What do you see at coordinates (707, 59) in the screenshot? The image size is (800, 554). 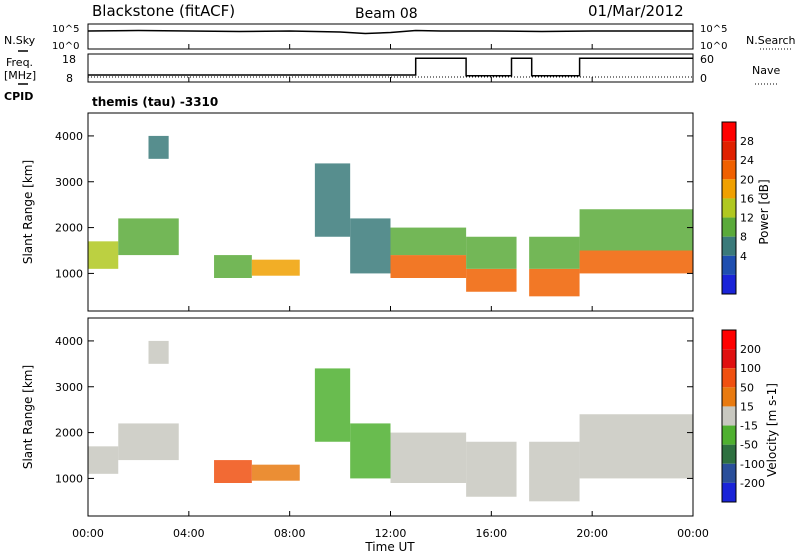 I see `freq-right-tick-top: 60` at bounding box center [707, 59].